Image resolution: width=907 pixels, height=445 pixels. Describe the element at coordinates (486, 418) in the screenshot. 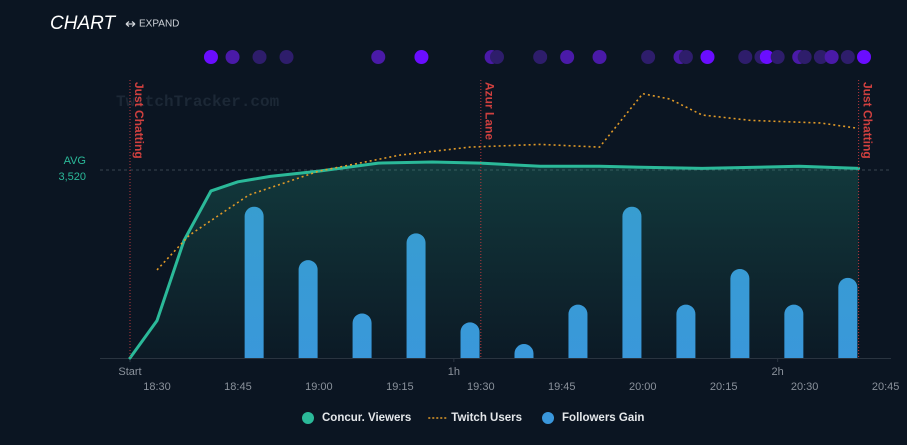

I see `legend-label: Twitch Users` at that location.